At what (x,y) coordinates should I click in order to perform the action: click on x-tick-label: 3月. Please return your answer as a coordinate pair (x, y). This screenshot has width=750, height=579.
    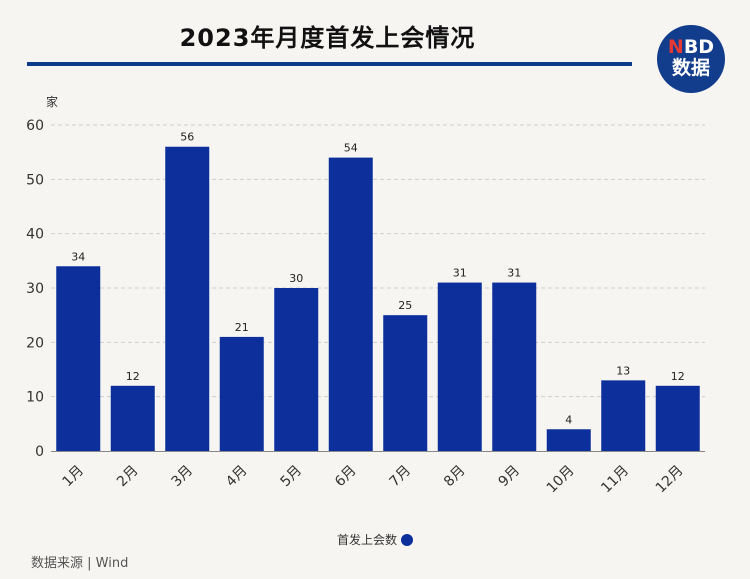
    Looking at the image, I should click on (183, 477).